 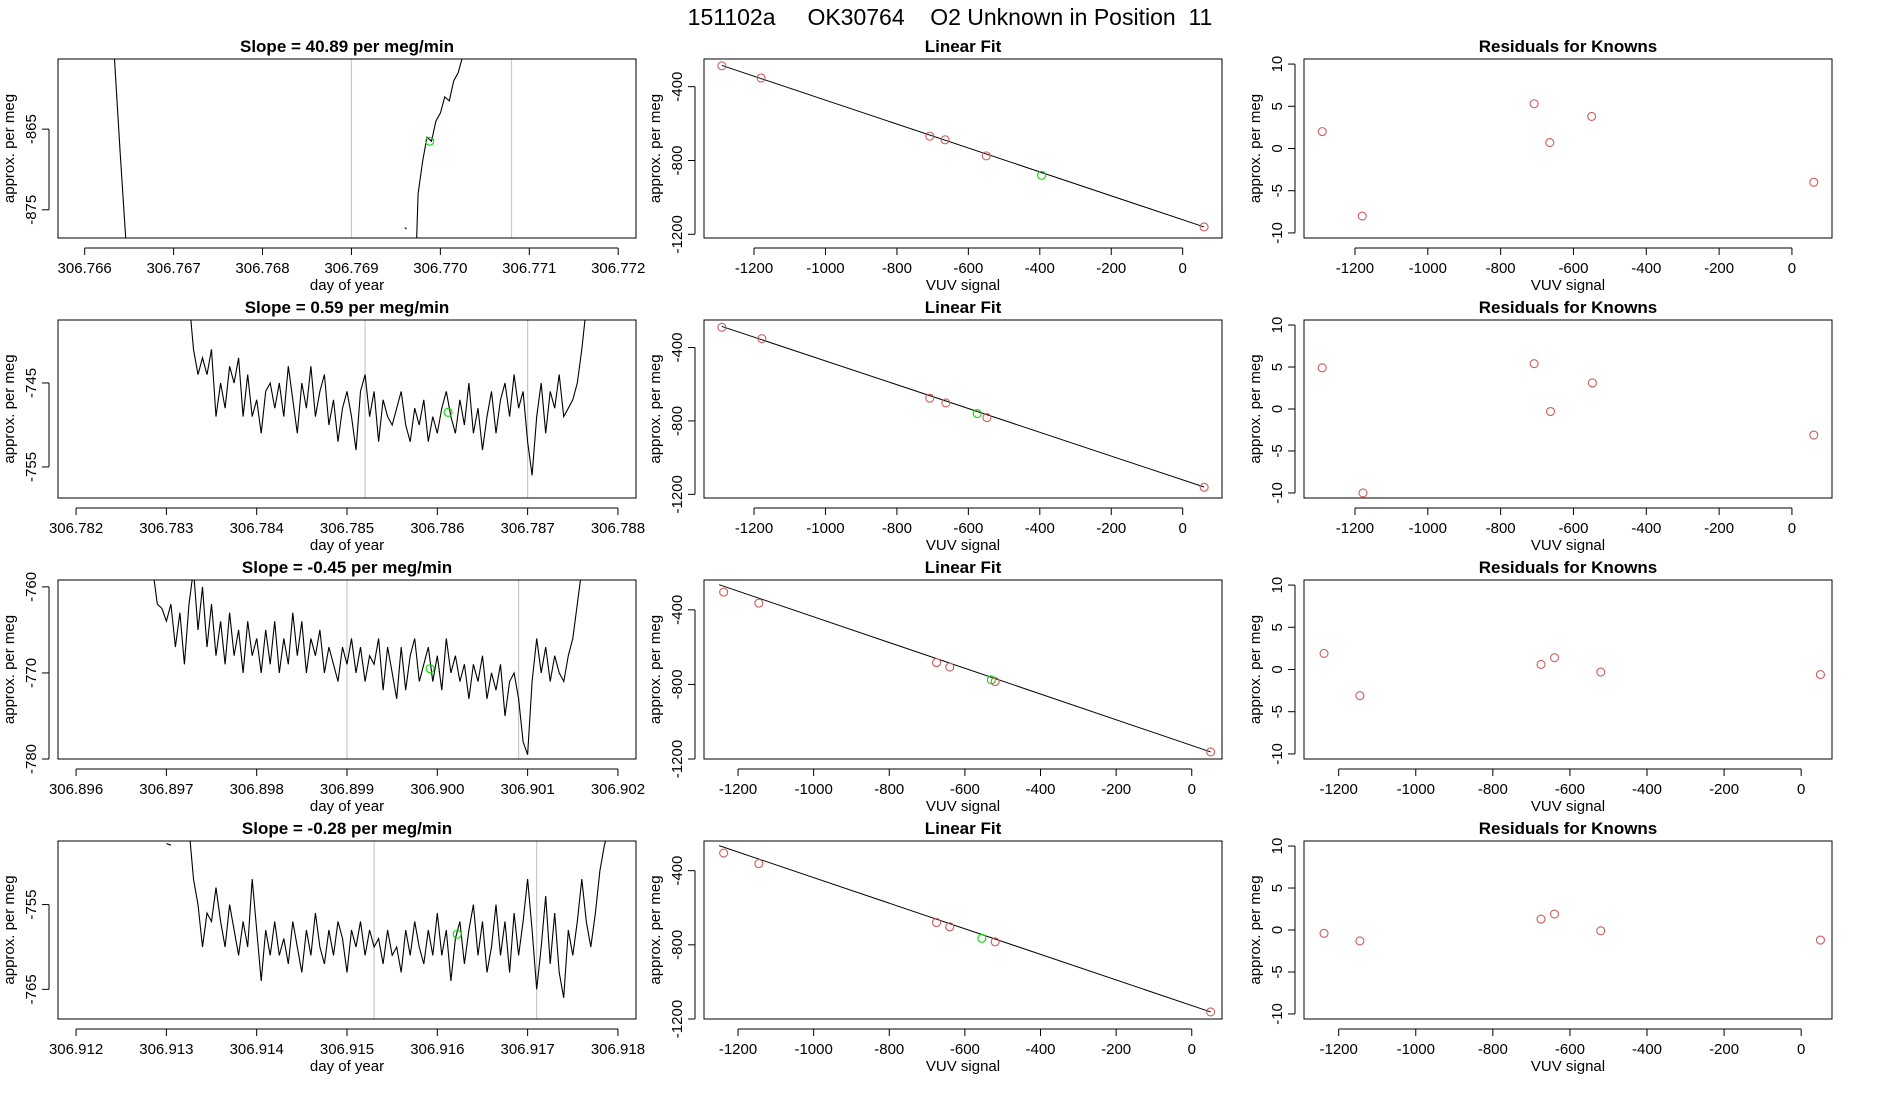 What do you see at coordinates (1277, 367) in the screenshot?
I see `chart-10-y-tick-label-2: 5` at bounding box center [1277, 367].